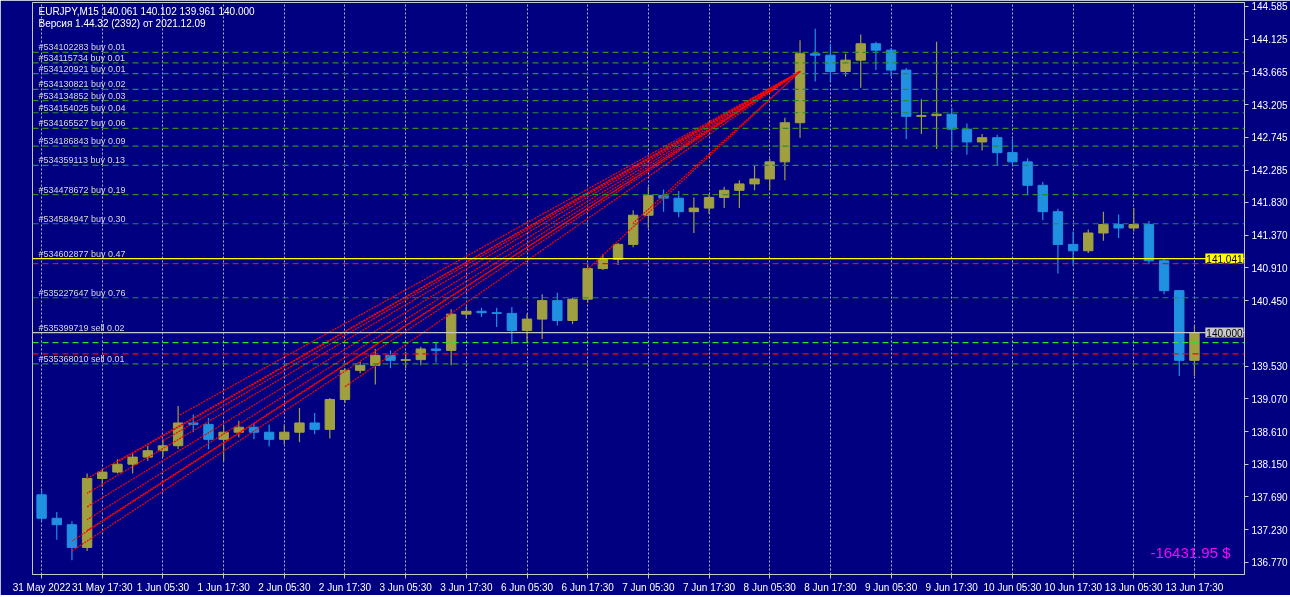 The width and height of the screenshot is (1290, 597). What do you see at coordinates (163, 587) in the screenshot?
I see `x-tick-label: 1 Jun 05:30` at bounding box center [163, 587].